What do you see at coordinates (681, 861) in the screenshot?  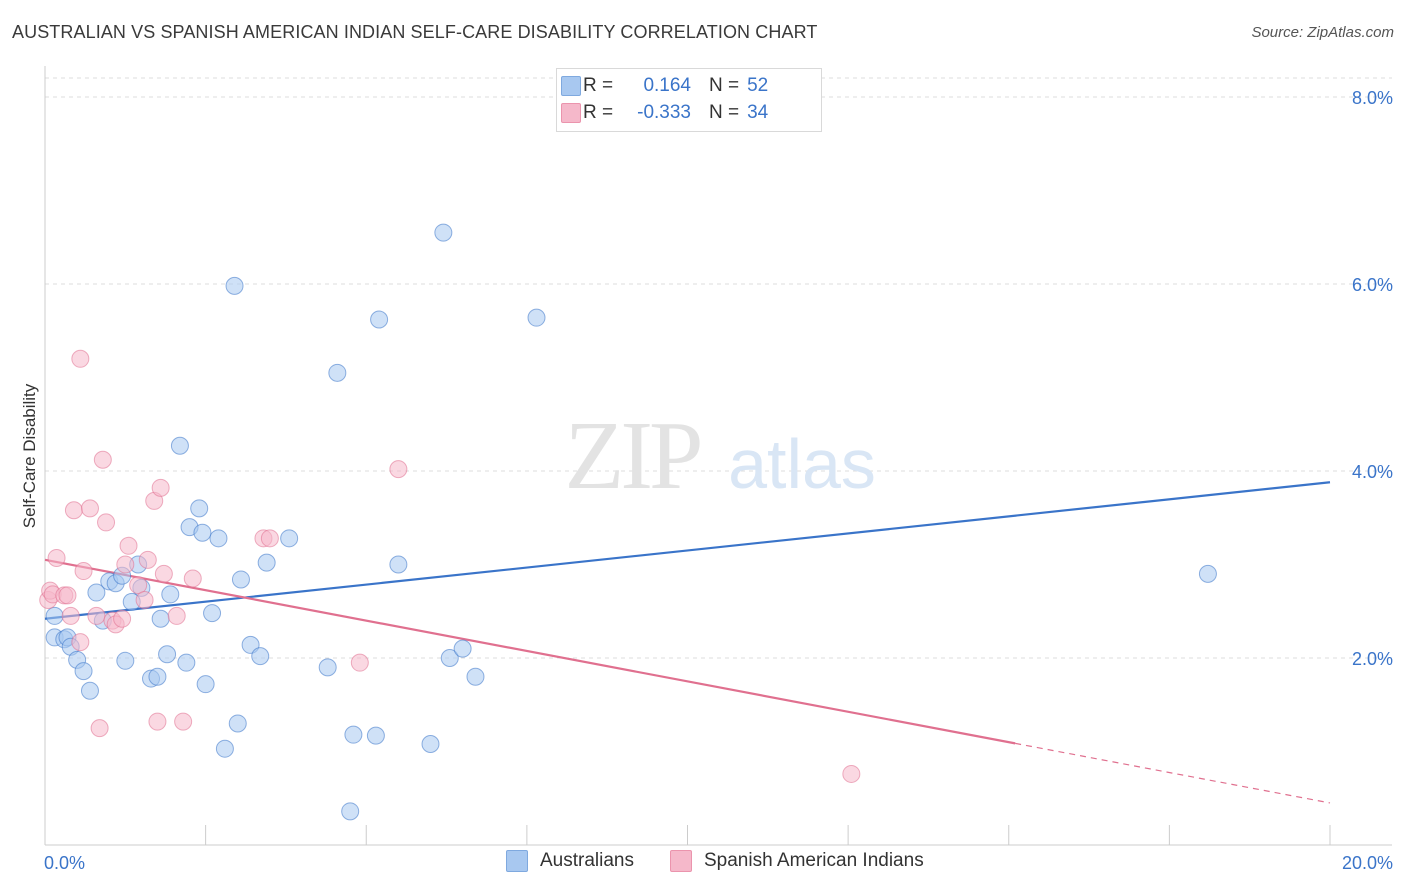 I see `series-swatch-spanish-american-indians` at bounding box center [681, 861].